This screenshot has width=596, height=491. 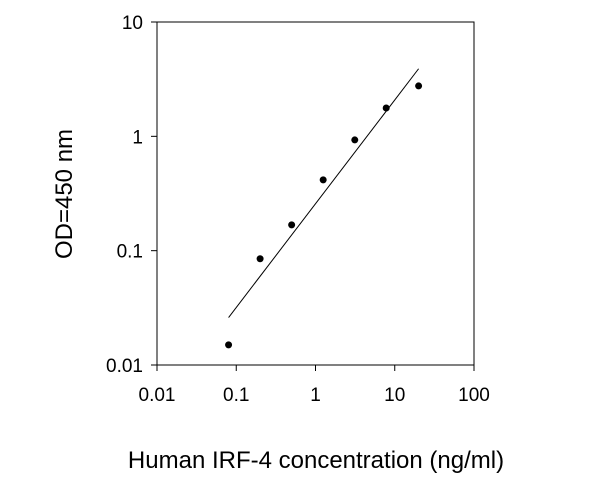 I want to click on y-tick-label: 0.1, so click(x=130, y=252).